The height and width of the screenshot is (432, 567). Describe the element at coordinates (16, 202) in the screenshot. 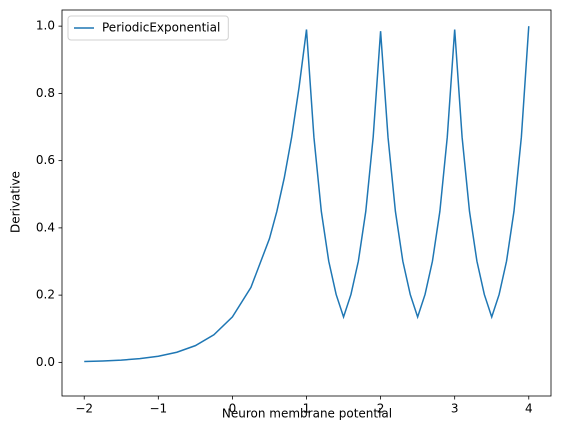

I see `y-axis-label: Derivative` at that location.